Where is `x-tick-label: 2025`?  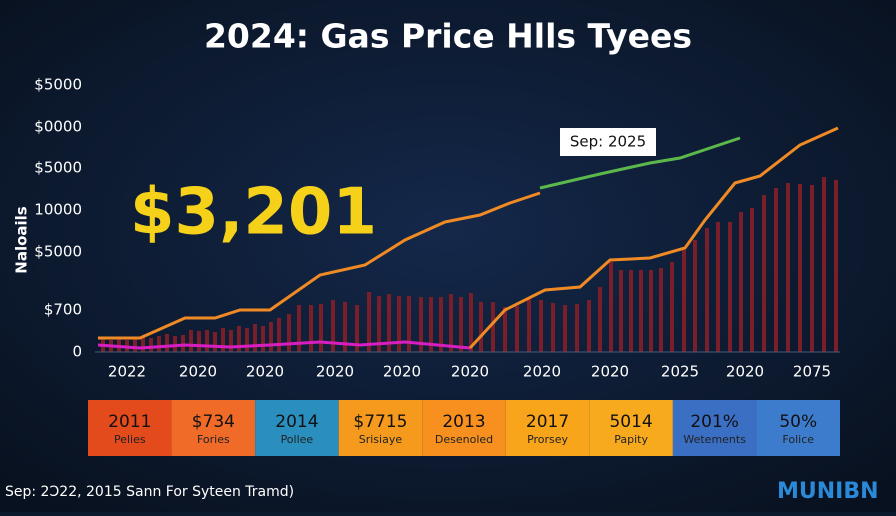
x-tick-label: 2025 is located at coordinates (680, 372).